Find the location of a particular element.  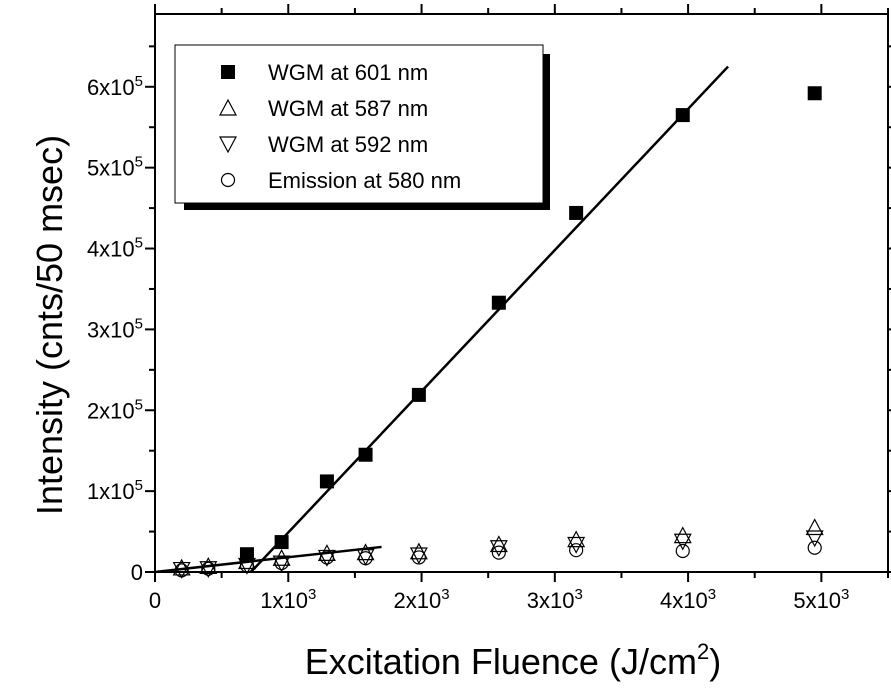

y-tick-label: 5x10⁵ is located at coordinates (115, 167).